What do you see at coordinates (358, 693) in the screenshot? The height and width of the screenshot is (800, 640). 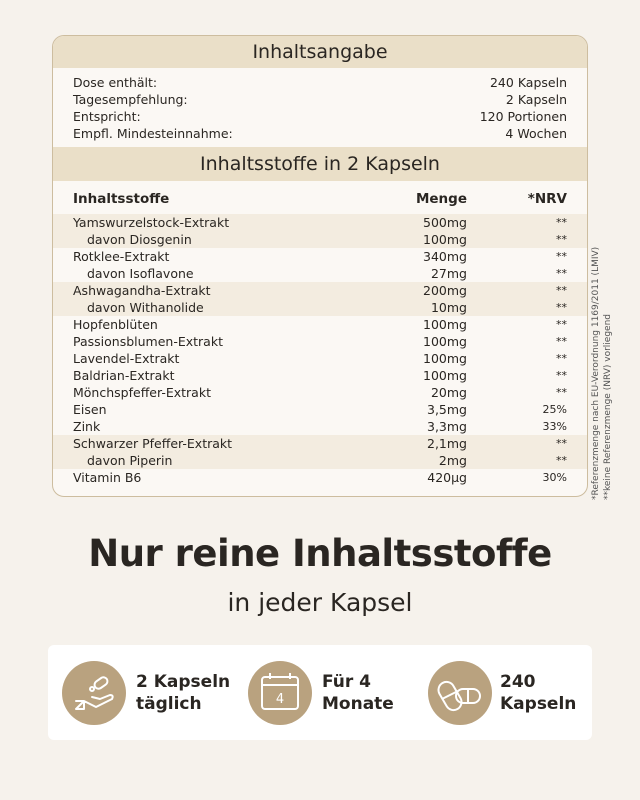 I see `feature-text: Für 4 Monate` at bounding box center [358, 693].